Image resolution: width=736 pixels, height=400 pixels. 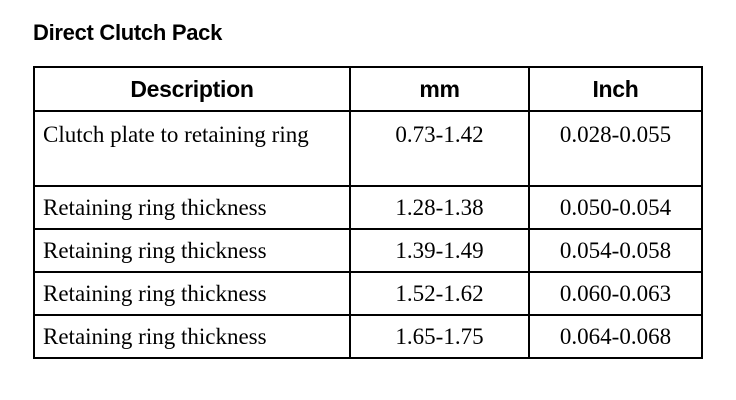 What do you see at coordinates (192, 89) in the screenshot?
I see `header-description: Description` at bounding box center [192, 89].